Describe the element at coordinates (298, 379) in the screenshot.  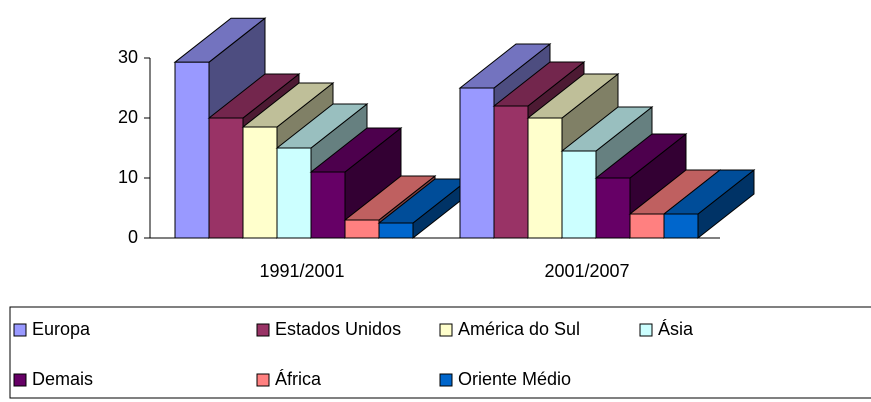
I see `legend-label: África` at that location.